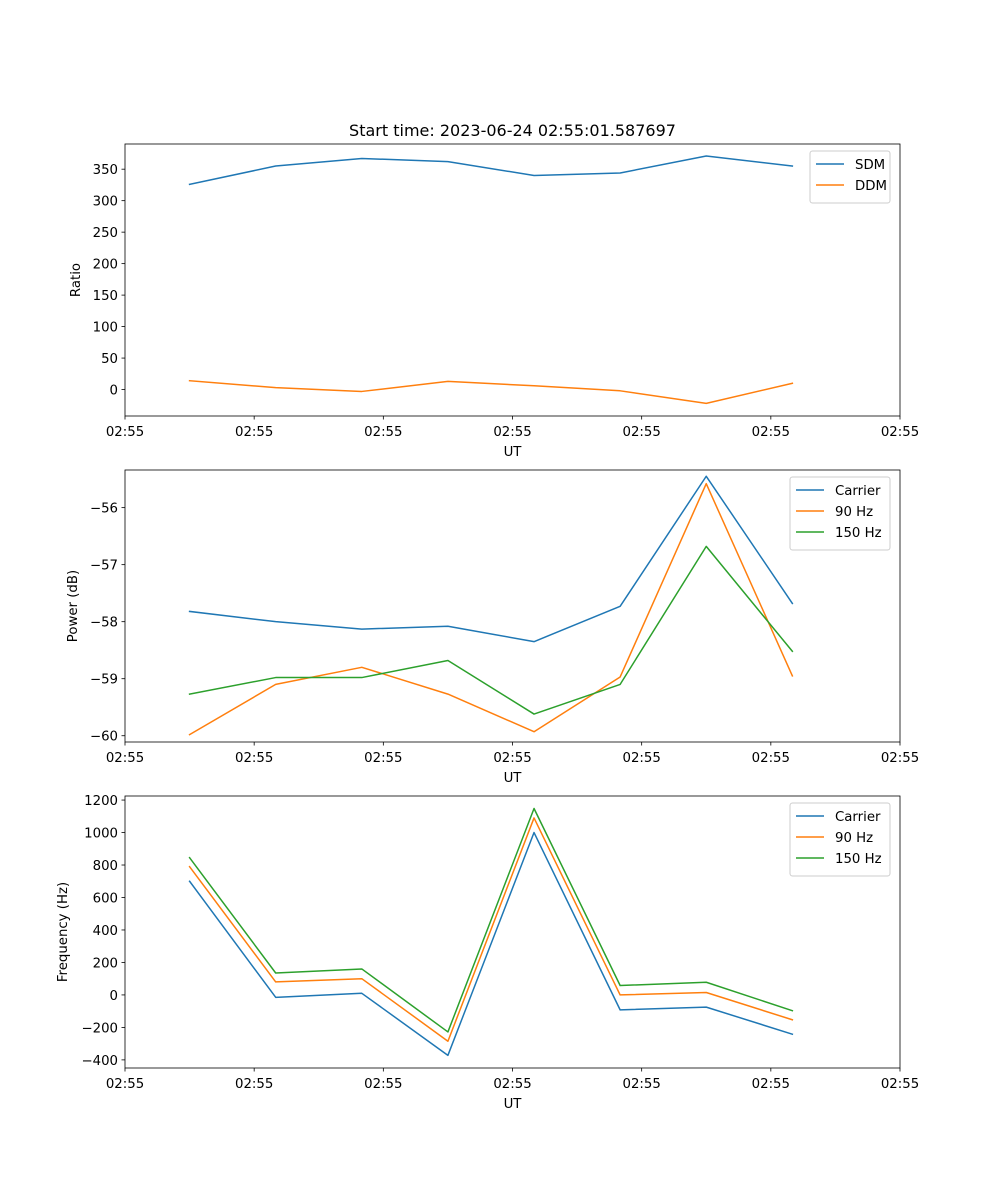 This screenshot has height=1200, width=1000. I want to click on frequency-legend-label-2: 150 Hz, so click(858, 859).